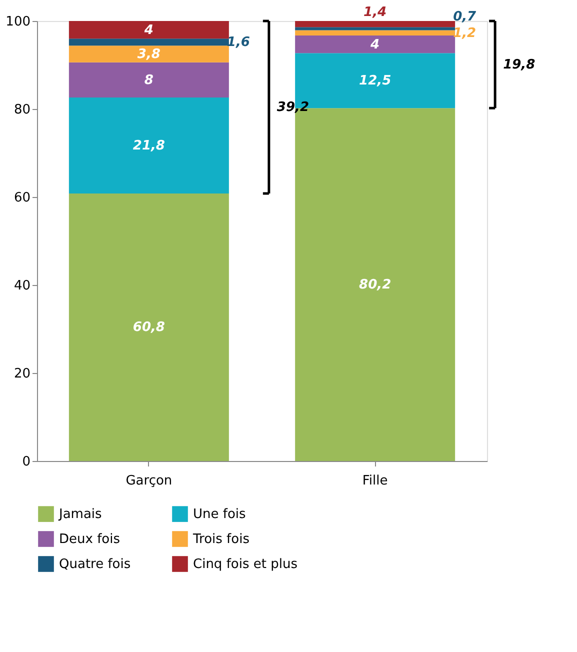 Image resolution: width=577 pixels, height=652 pixels. What do you see at coordinates (149, 481) in the screenshot?
I see `x-tick-label: Garçon` at bounding box center [149, 481].